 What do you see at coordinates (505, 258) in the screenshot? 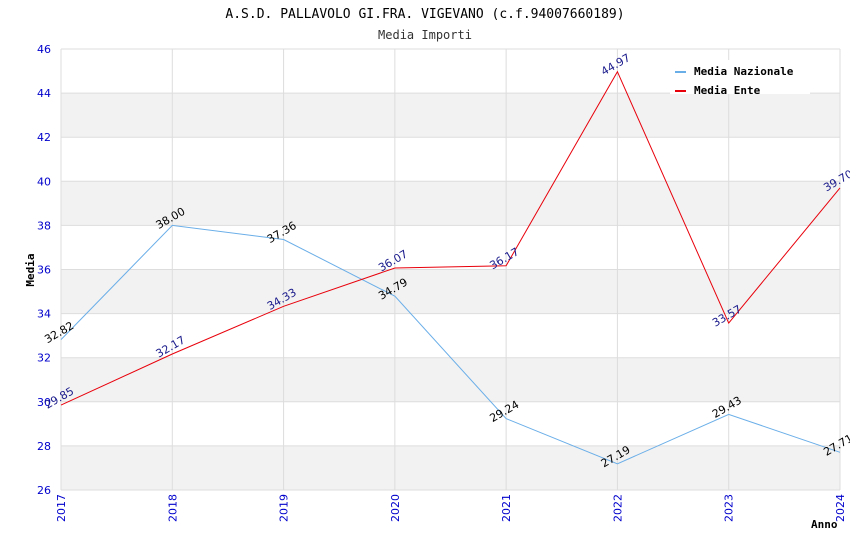
I see `data-label: 36.17` at bounding box center [505, 258].